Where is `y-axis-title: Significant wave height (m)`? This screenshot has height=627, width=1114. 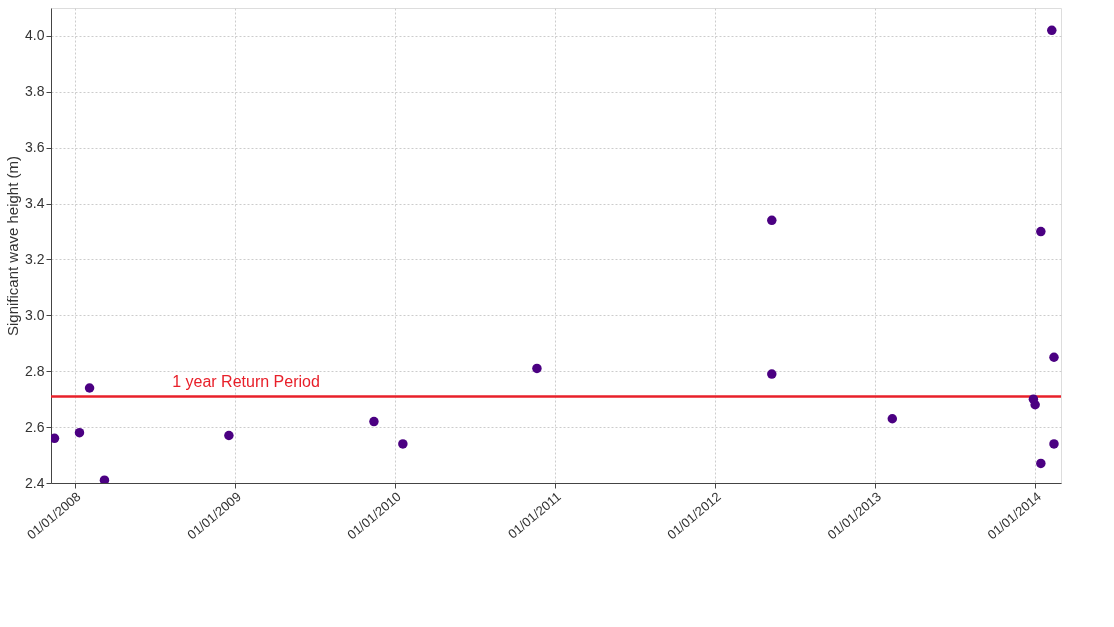
y-axis-title: Significant wave height (m) is located at coordinates (13, 246).